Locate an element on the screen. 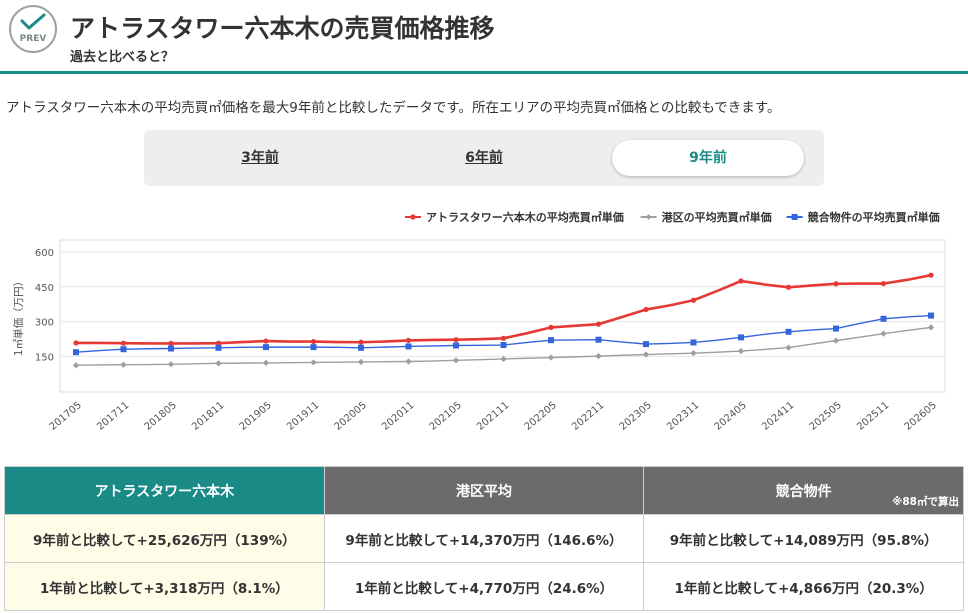 This screenshot has width=968, height=613. x-tick-label: 201905 is located at coordinates (256, 416).